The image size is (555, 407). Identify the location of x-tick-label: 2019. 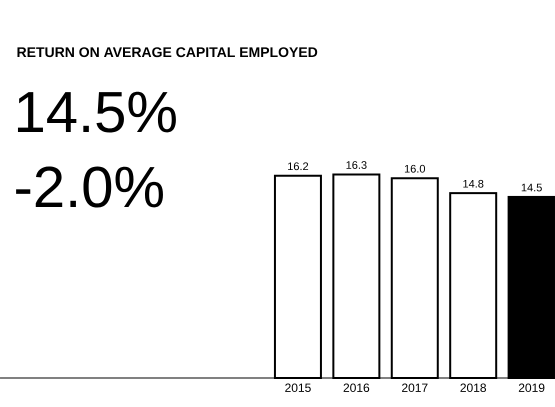
(531, 388).